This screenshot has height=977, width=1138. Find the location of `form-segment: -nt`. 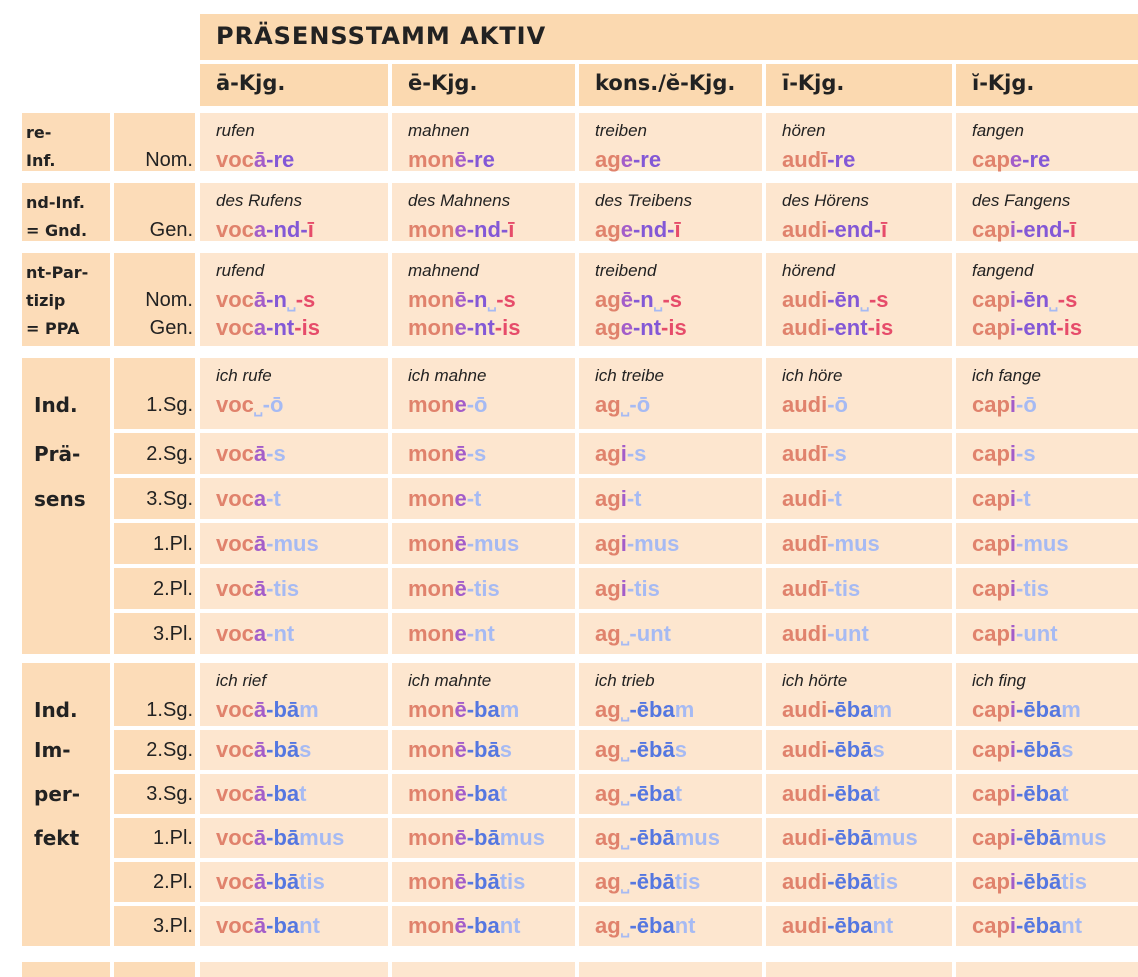

form-segment: -nt is located at coordinates (280, 327).